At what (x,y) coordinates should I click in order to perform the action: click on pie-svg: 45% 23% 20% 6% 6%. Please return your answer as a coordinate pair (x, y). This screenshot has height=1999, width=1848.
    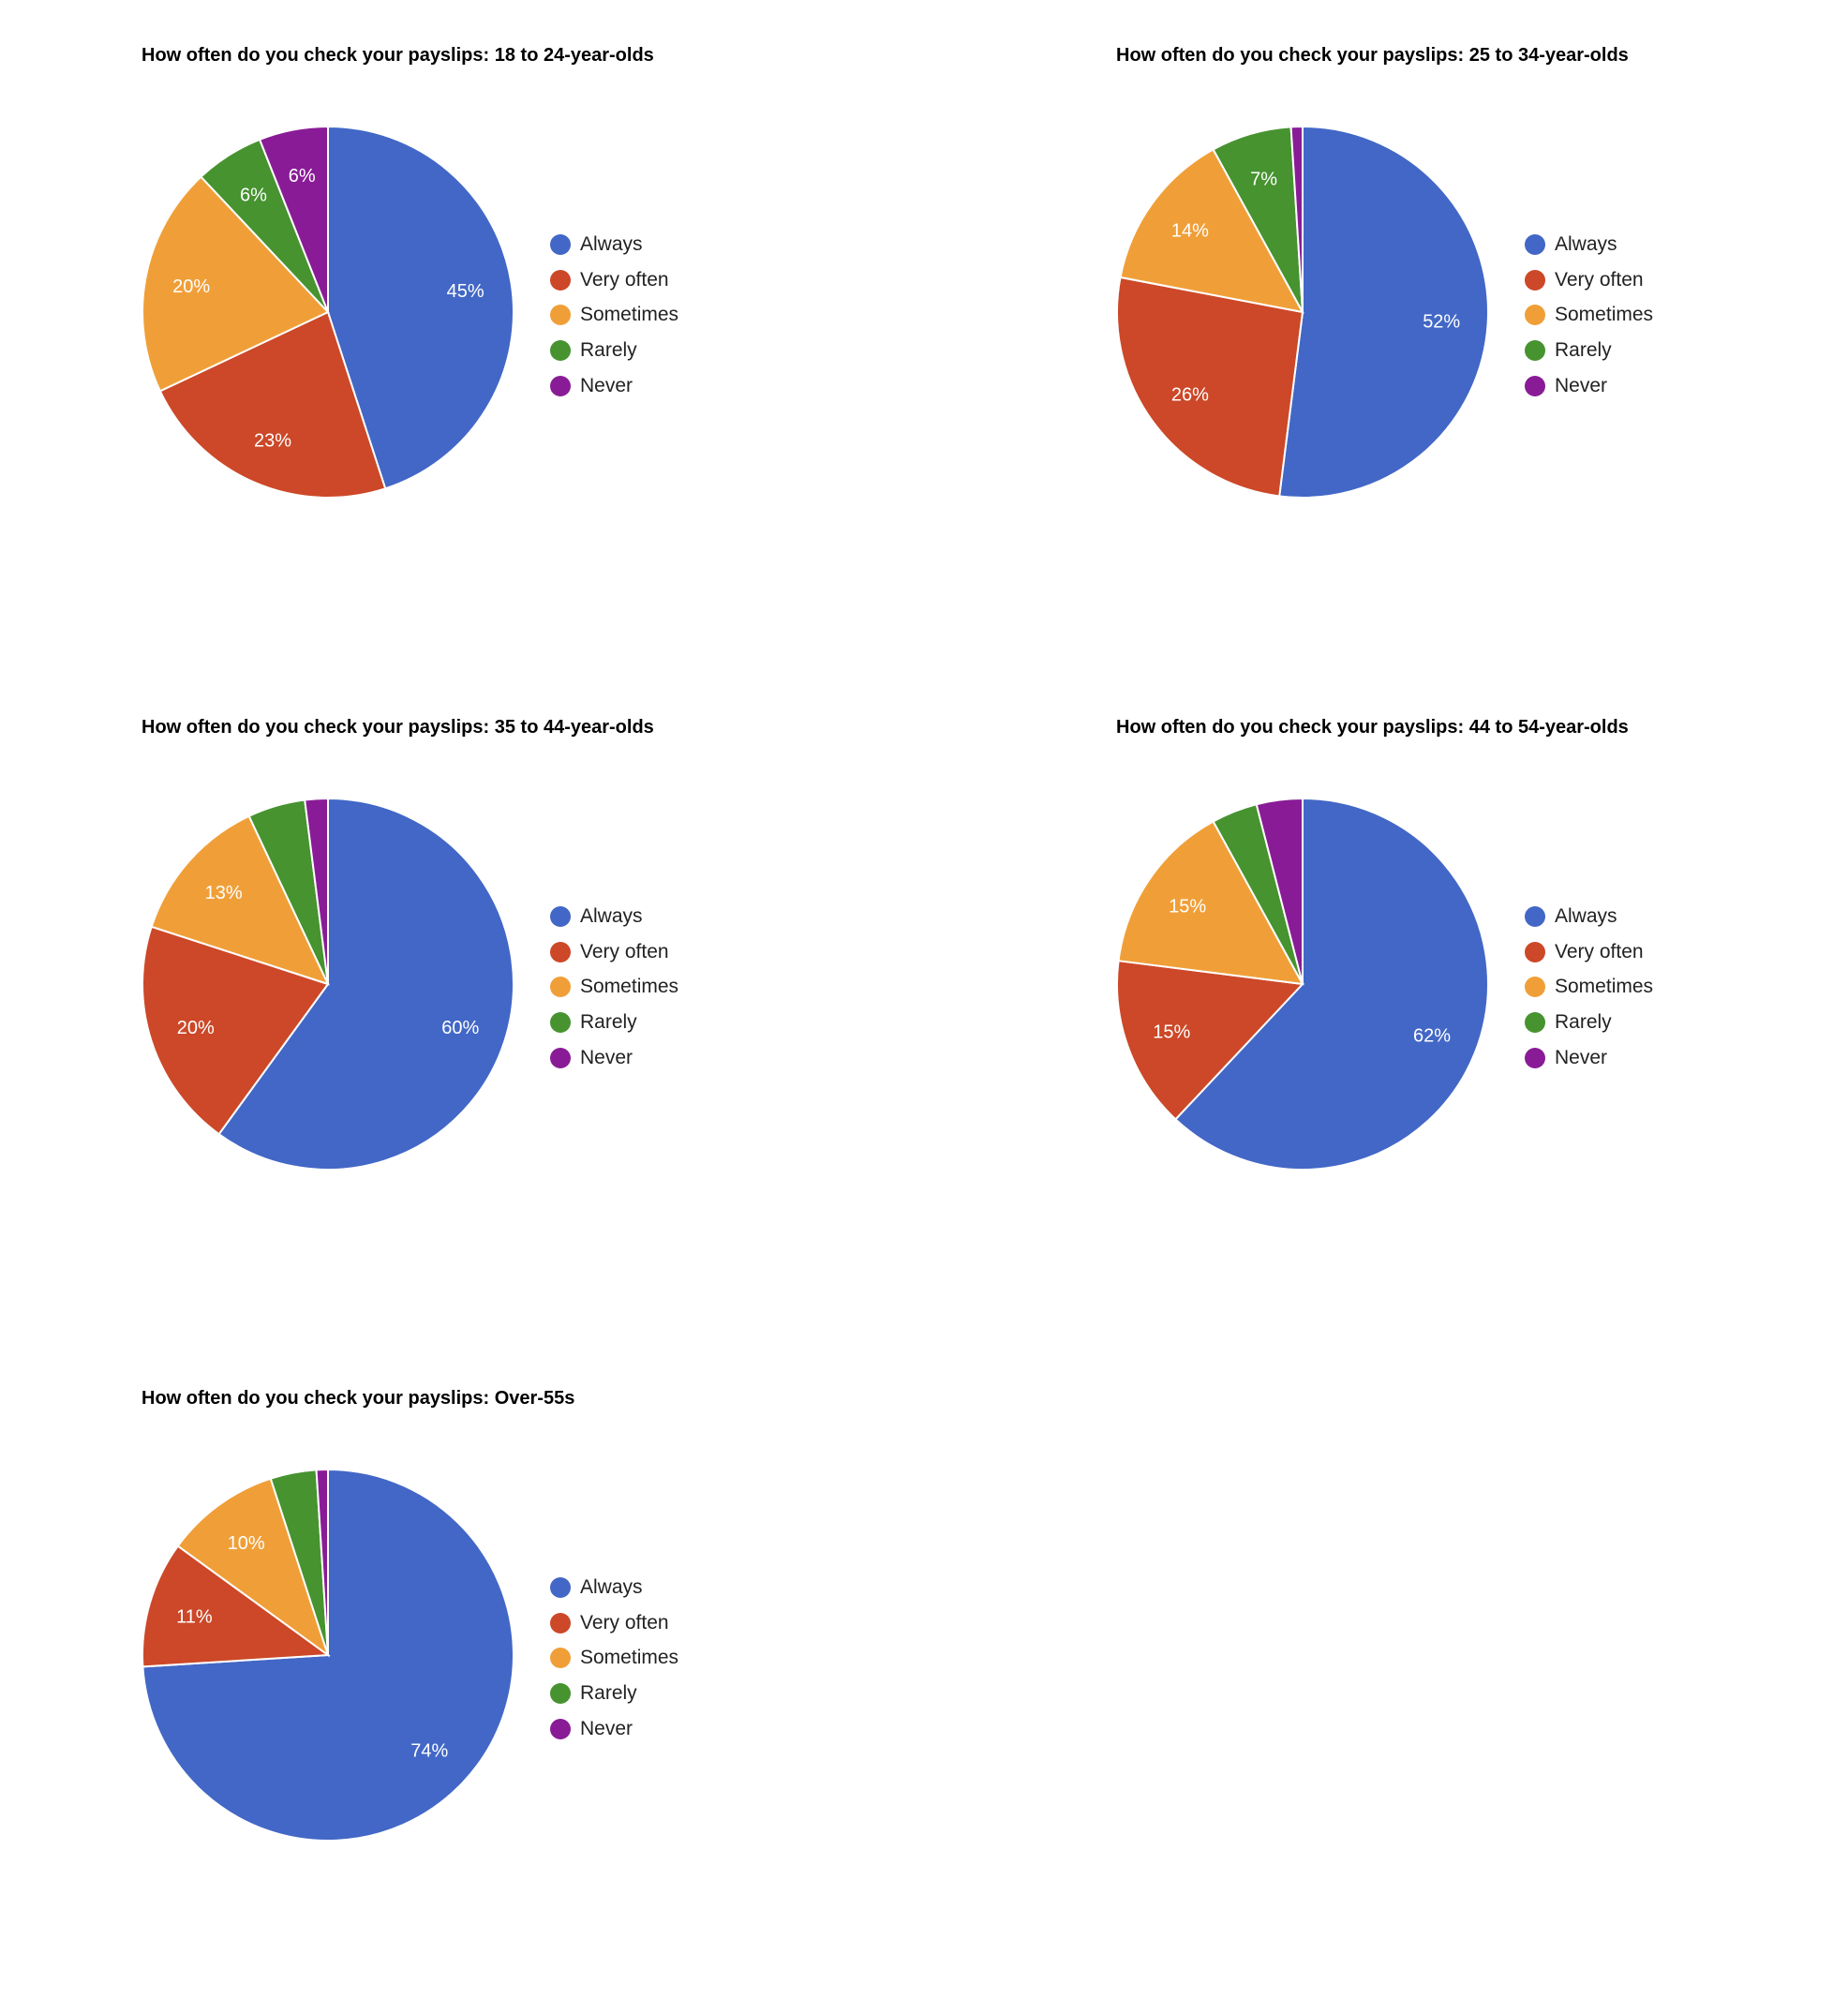
    Looking at the image, I should click on (328, 312).